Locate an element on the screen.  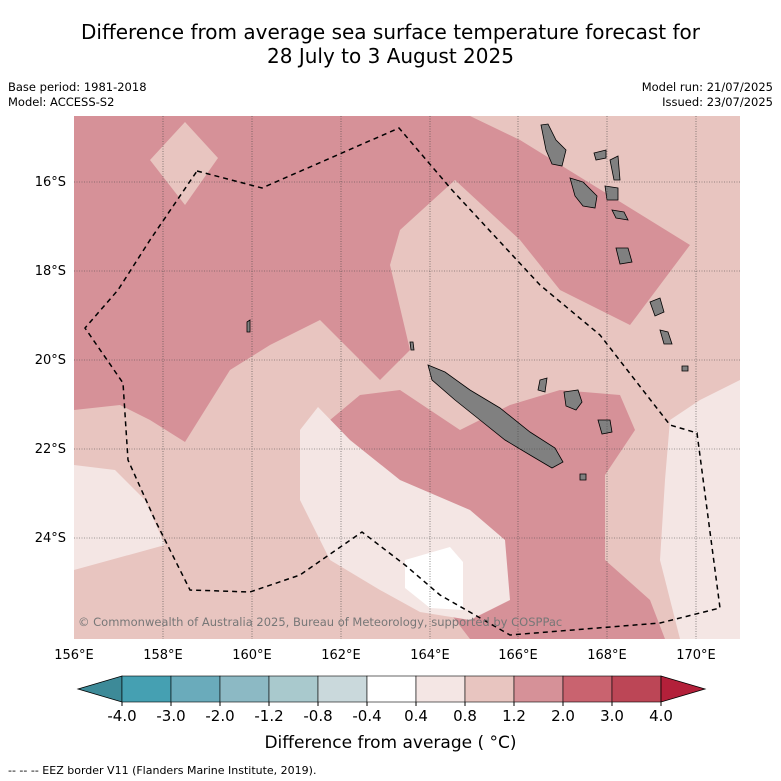
colorbar-tick-label: 0.8 is located at coordinates (465, 716).